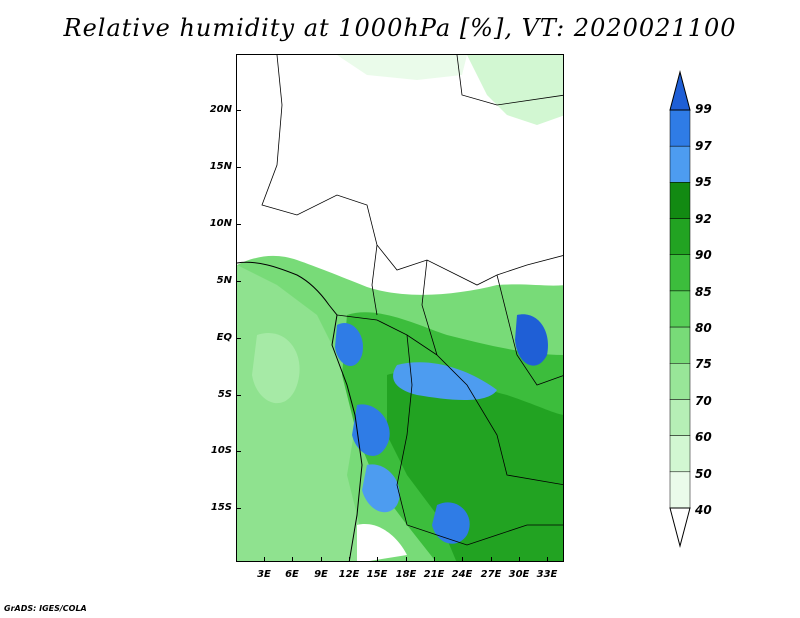 Image resolution: width=800 pixels, height=618 pixels. What do you see at coordinates (703, 437) in the screenshot?
I see `colorbar-label-60: 60` at bounding box center [703, 437].